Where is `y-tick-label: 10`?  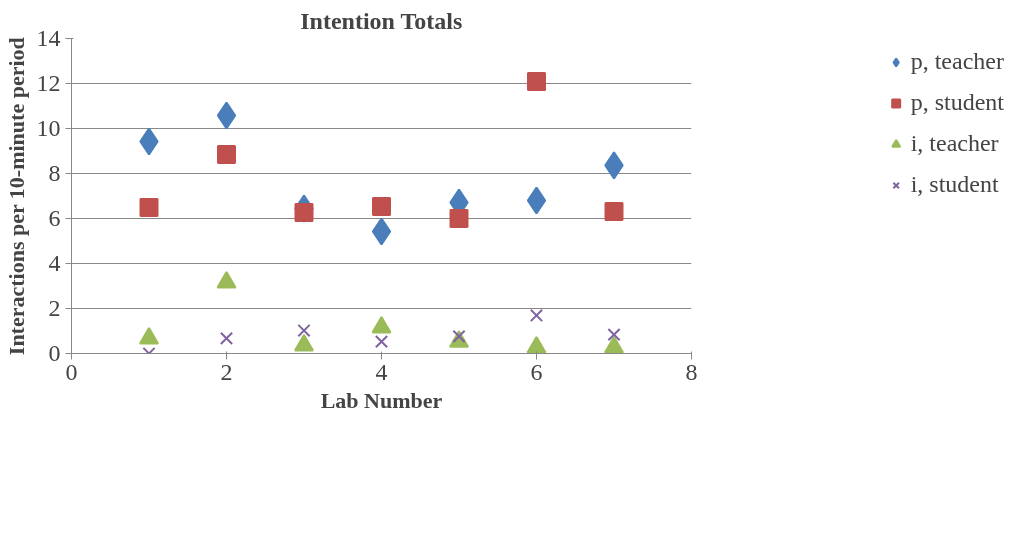
y-tick-label: 10 is located at coordinates (48, 128).